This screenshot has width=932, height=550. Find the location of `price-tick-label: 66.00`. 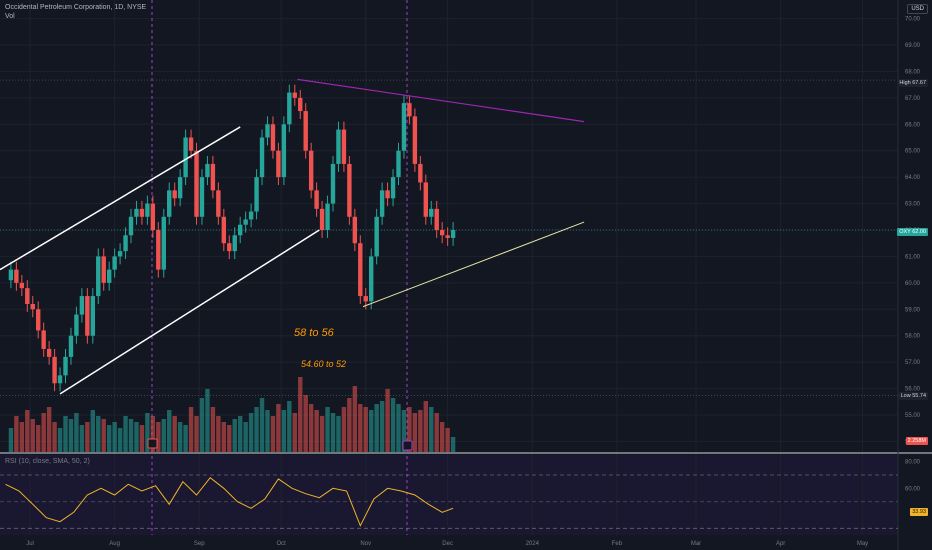

price-tick-label: 66.00 is located at coordinates (913, 125).